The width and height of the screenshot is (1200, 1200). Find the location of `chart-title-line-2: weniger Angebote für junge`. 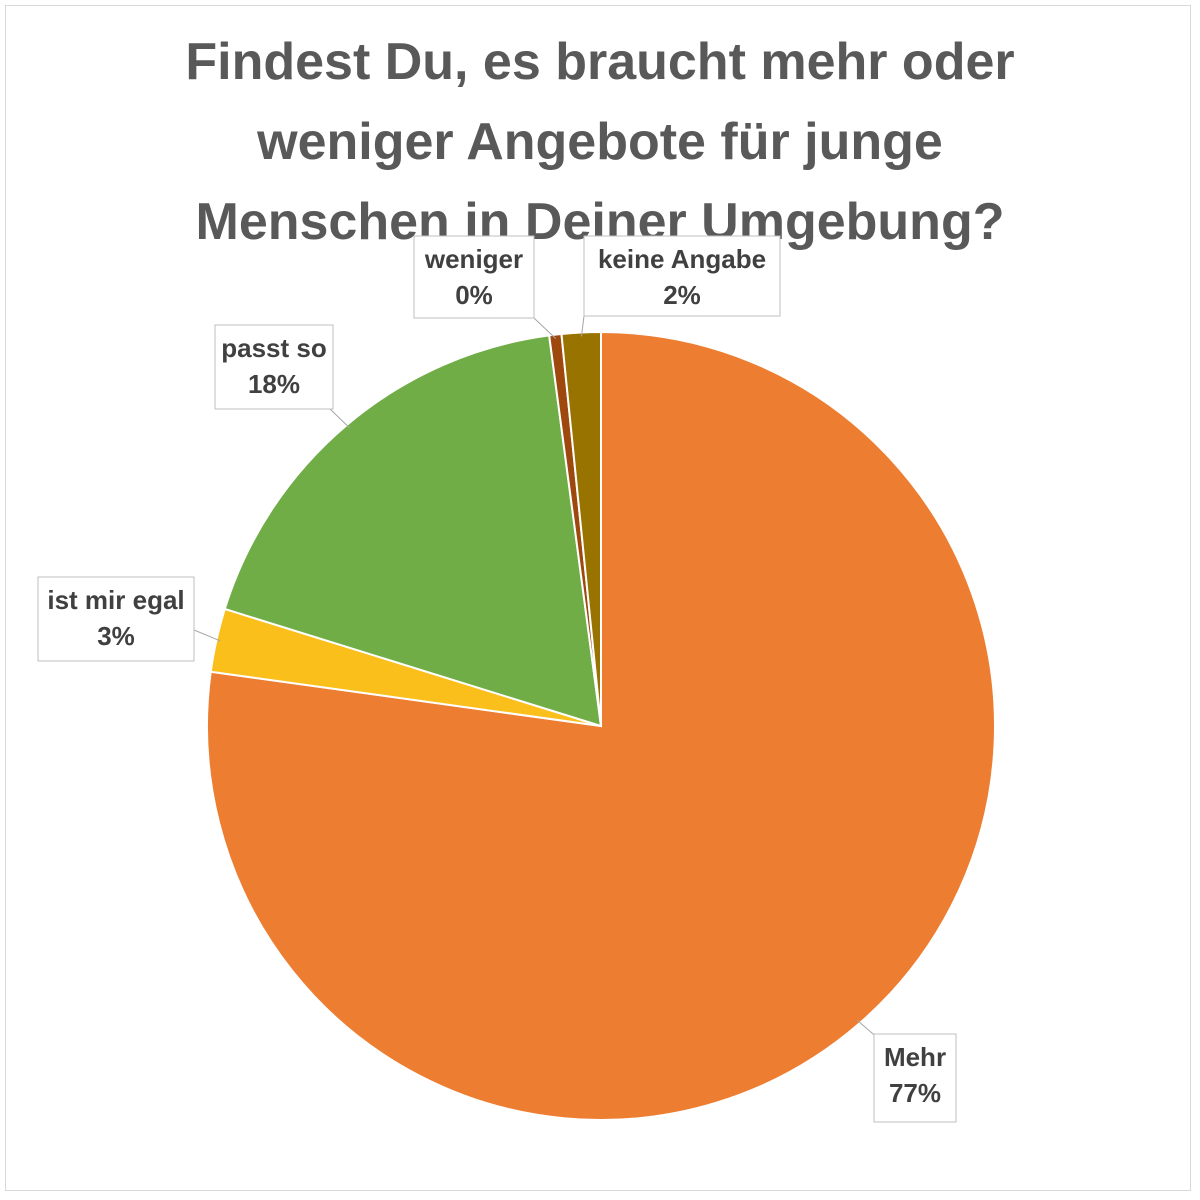

chart-title-line-2: weniger Angebote für junge is located at coordinates (600, 142).